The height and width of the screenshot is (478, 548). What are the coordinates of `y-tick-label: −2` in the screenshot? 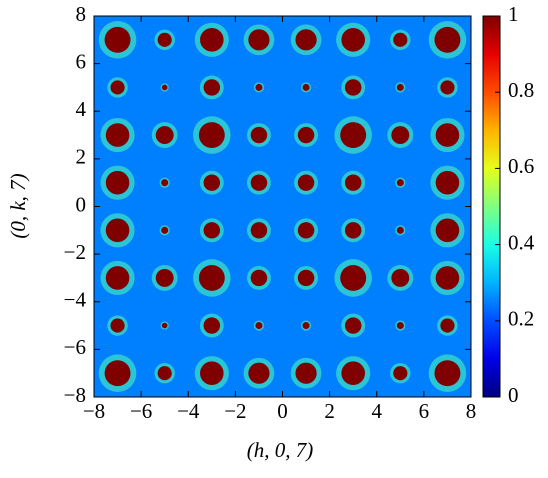 It's located at (75, 252).